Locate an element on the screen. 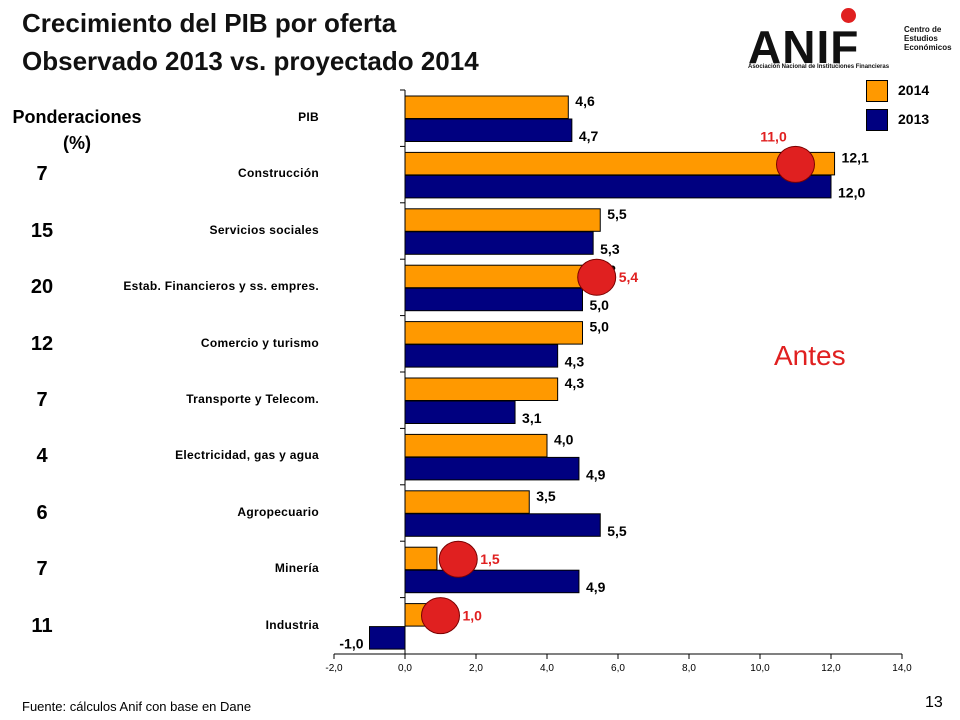 The width and height of the screenshot is (960, 720). logo-side-line: Estudios is located at coordinates (921, 38).